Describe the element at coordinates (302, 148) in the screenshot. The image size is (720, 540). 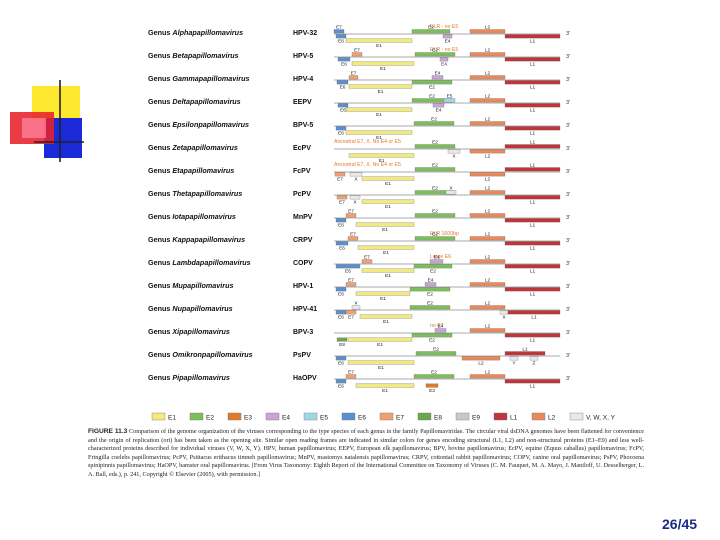
I see `virus-name: EcPV` at that location.